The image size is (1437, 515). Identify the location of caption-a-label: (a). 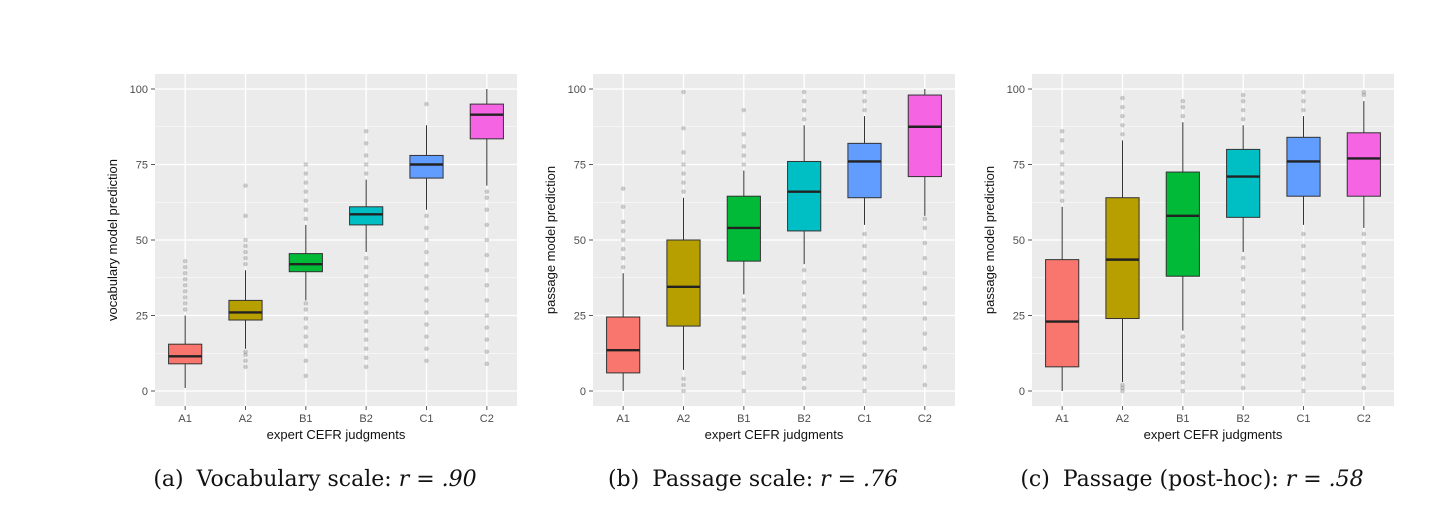
(168, 479).